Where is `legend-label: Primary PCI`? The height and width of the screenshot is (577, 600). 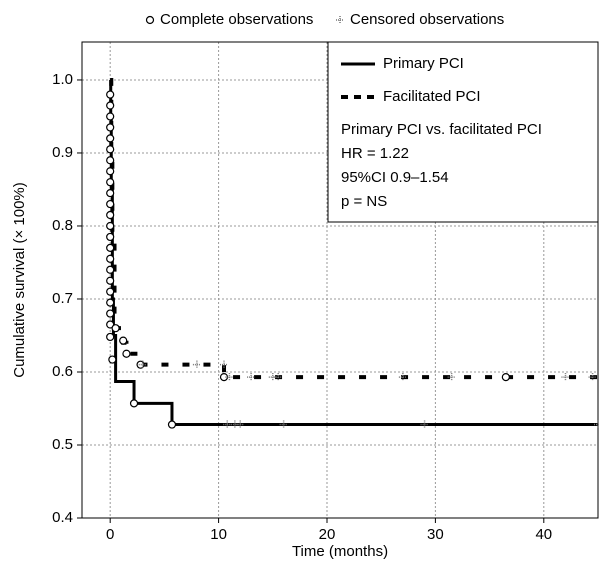
legend-label: Primary PCI is located at coordinates (423, 63).